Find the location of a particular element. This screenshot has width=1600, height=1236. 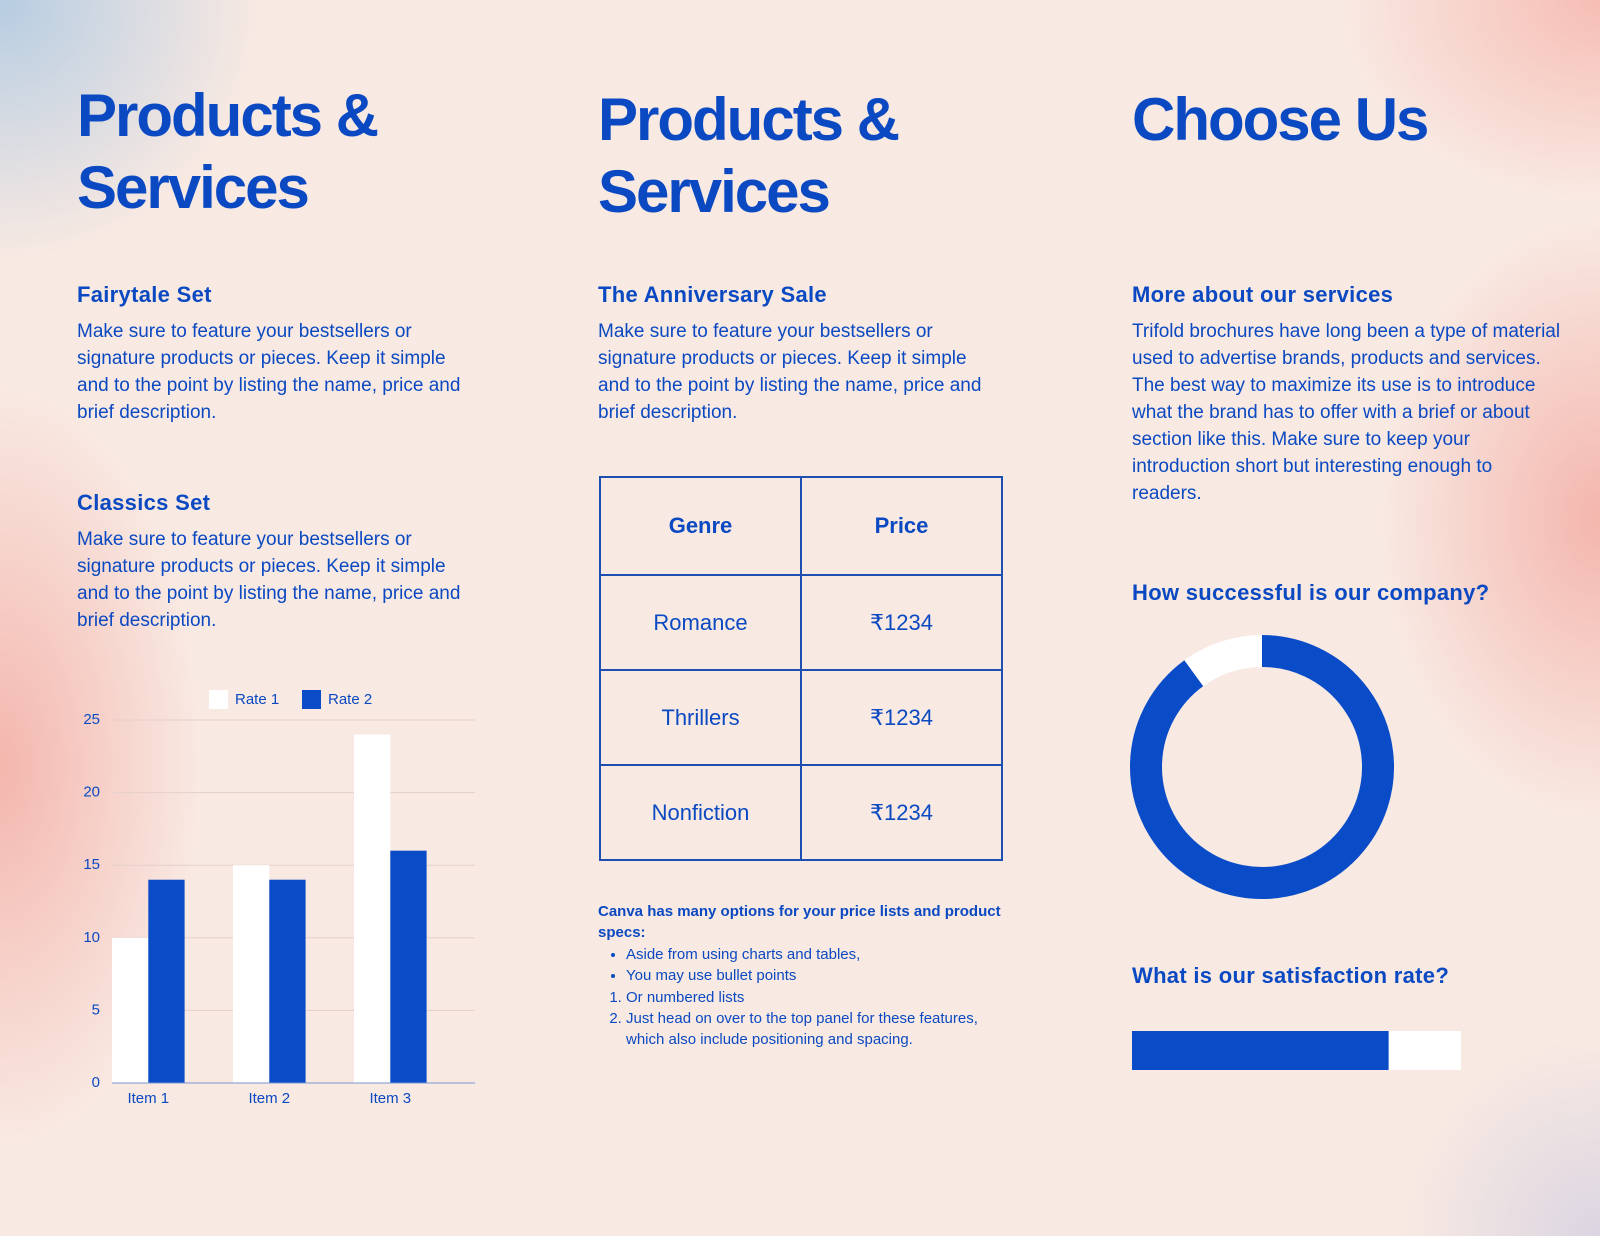

legend-label: Rate 1 is located at coordinates (257, 699).